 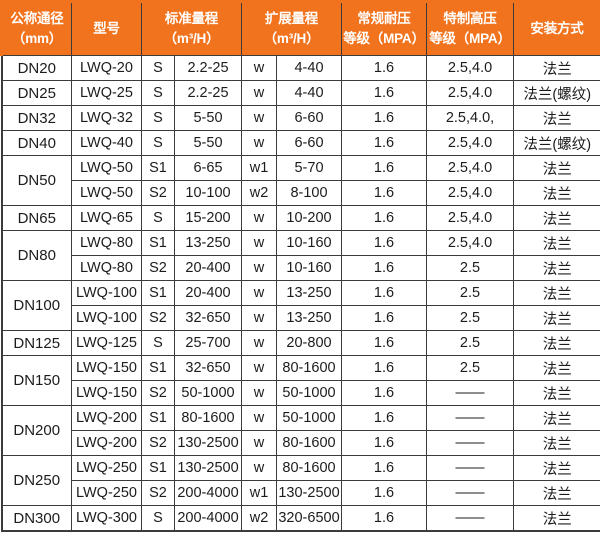 What do you see at coordinates (106, 29) in the screenshot?
I see `header-line: 型号` at bounding box center [106, 29].